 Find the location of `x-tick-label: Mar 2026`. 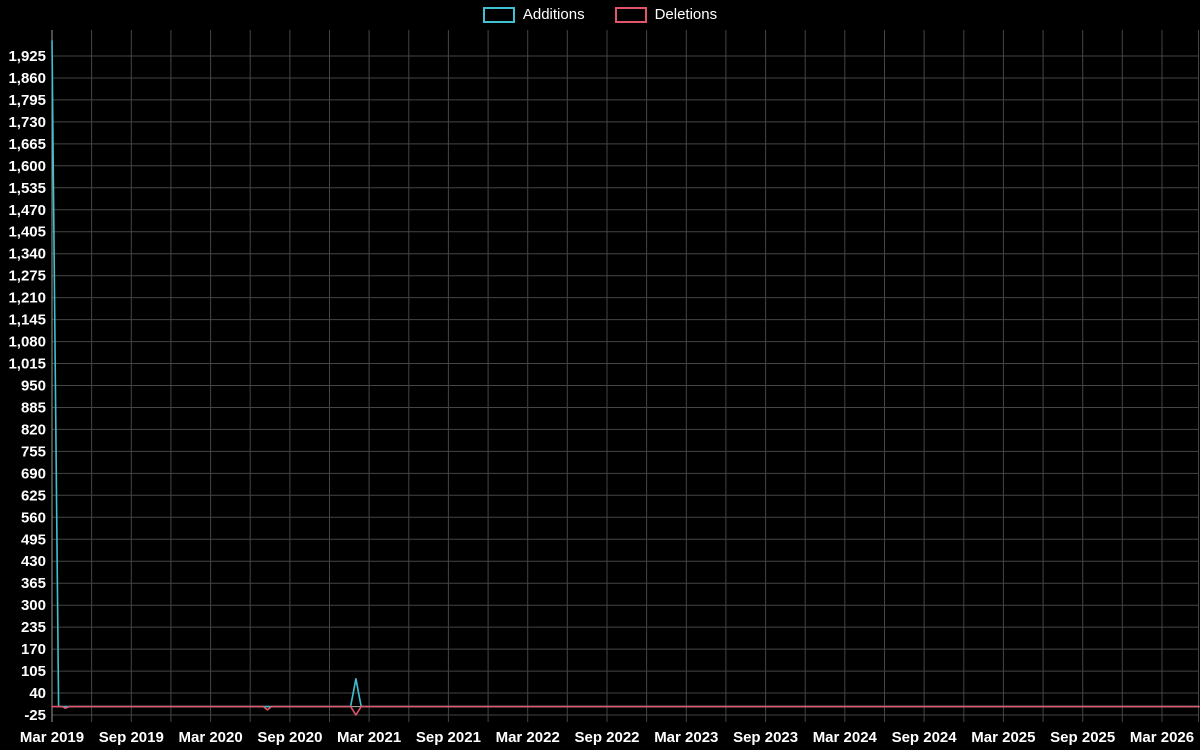

x-tick-label: Mar 2026 is located at coordinates (1162, 737).